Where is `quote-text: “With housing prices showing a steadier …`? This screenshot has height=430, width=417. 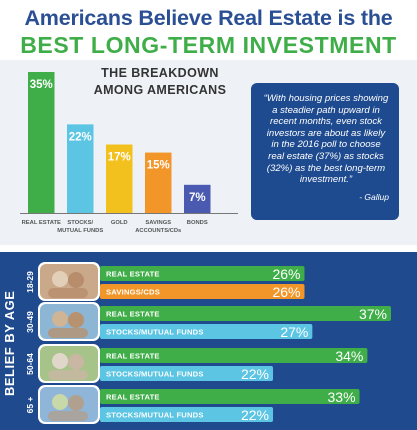
quote-text: “With housing prices showing a steadier … is located at coordinates (326, 139).